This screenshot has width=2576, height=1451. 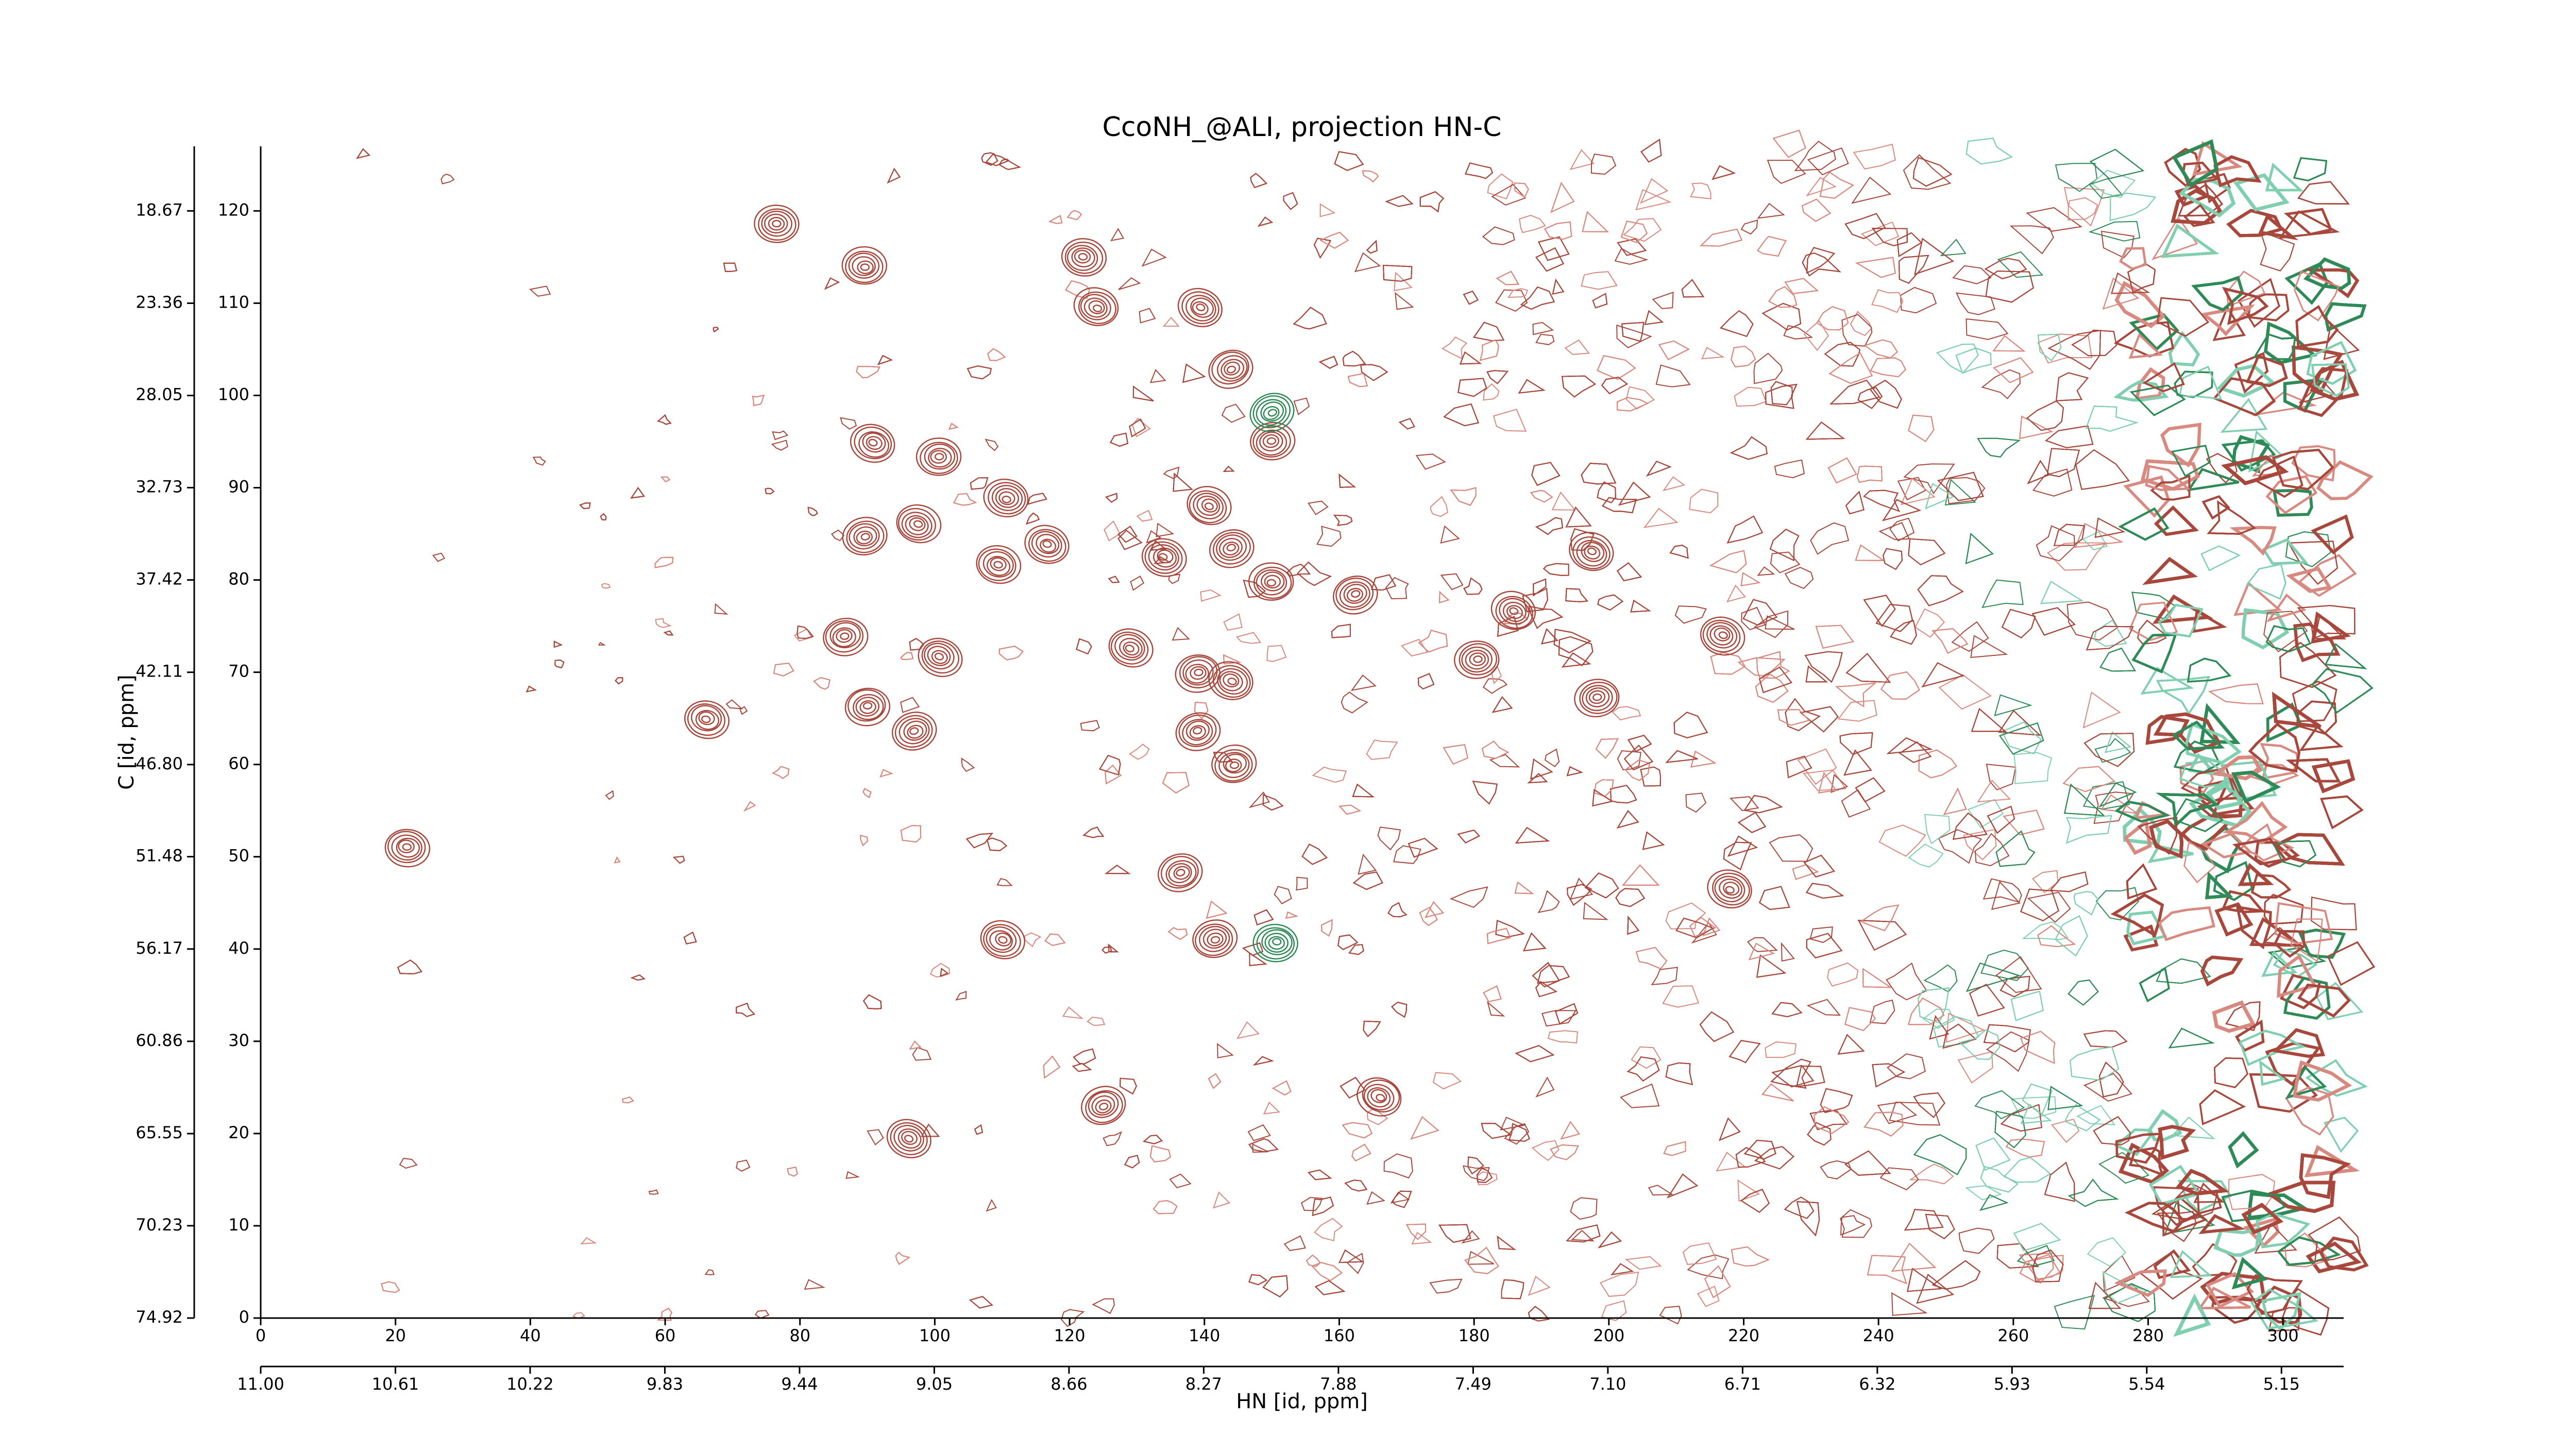 I want to click on x2-tick-label: 11.00, so click(x=260, y=1384).